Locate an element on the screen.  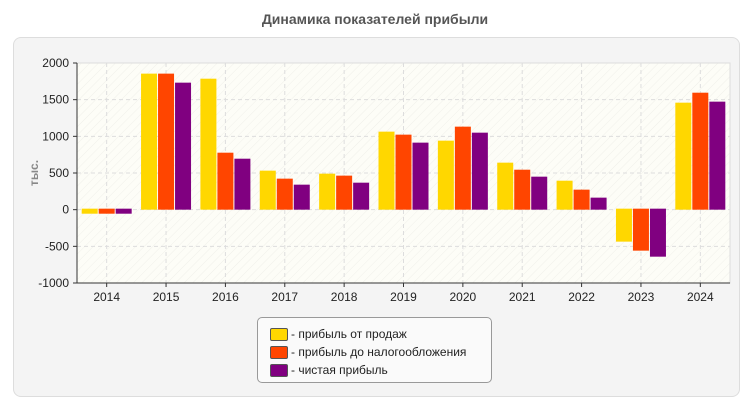
x-tick-label: 2016 is located at coordinates (225, 297).